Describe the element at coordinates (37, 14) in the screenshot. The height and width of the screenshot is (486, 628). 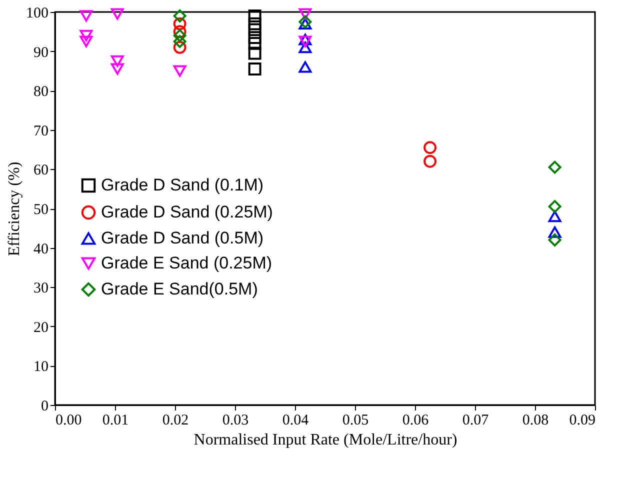
I see `y-tick-label: 100` at that location.